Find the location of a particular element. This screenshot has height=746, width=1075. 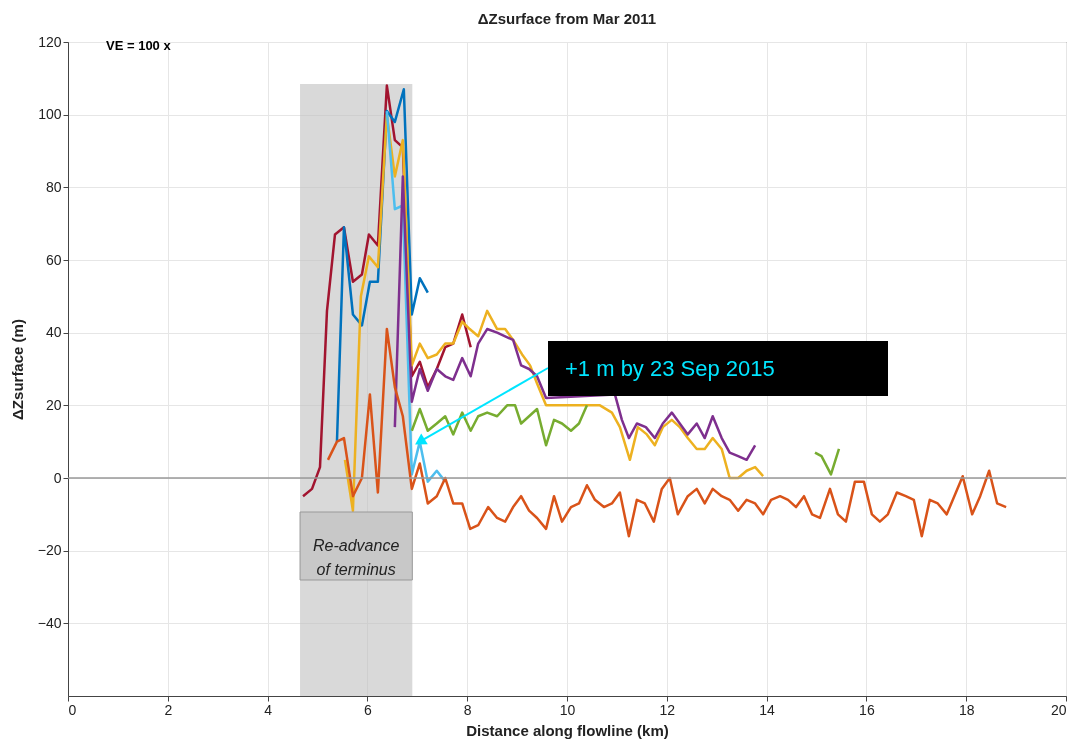

y-tick-label: 40 is located at coordinates (53, 332).